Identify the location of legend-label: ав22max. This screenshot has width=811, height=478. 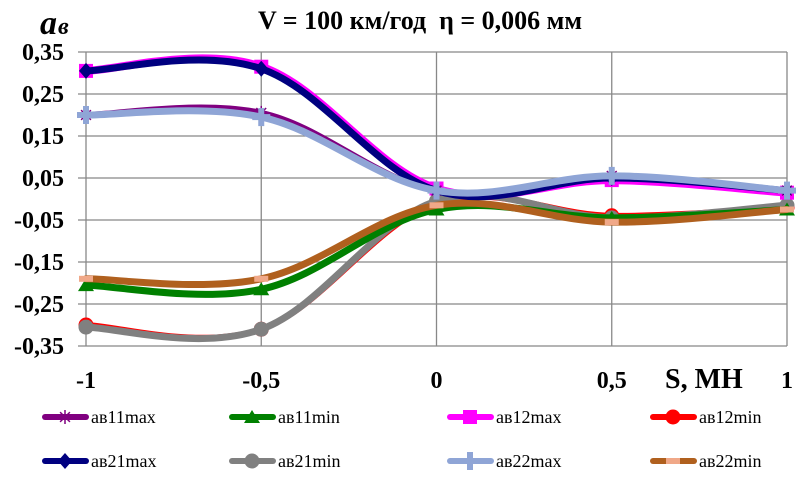
(528, 461).